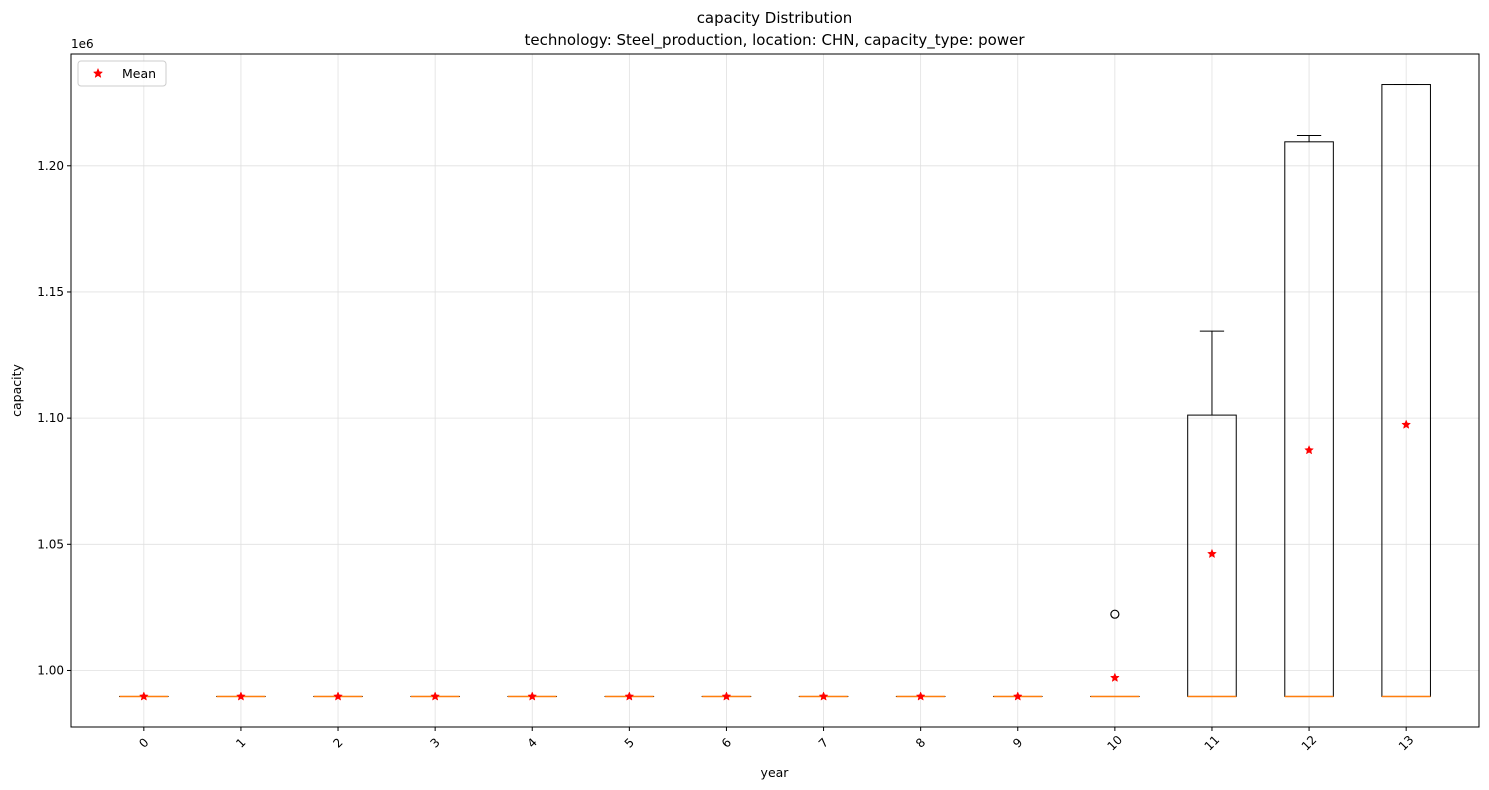 Image resolution: width=1489 pixels, height=790 pixels. Describe the element at coordinates (629, 742) in the screenshot. I see `x-tick-label: 5` at that location.